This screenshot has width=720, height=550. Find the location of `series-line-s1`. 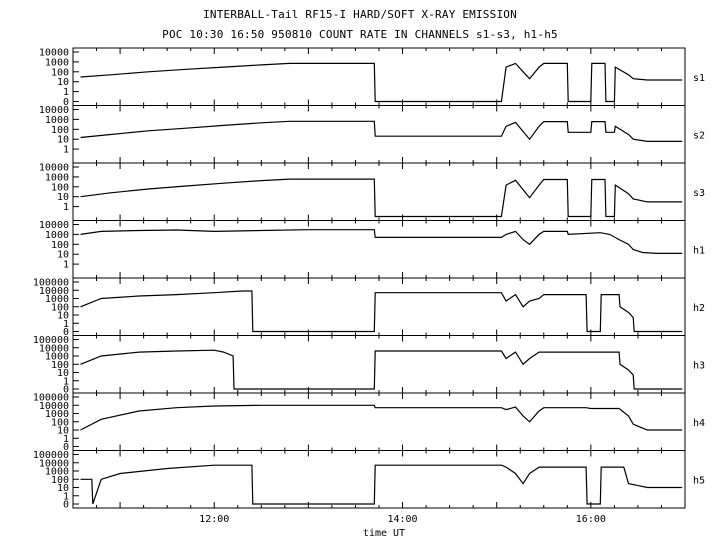

series-line-s1 is located at coordinates (381, 82).